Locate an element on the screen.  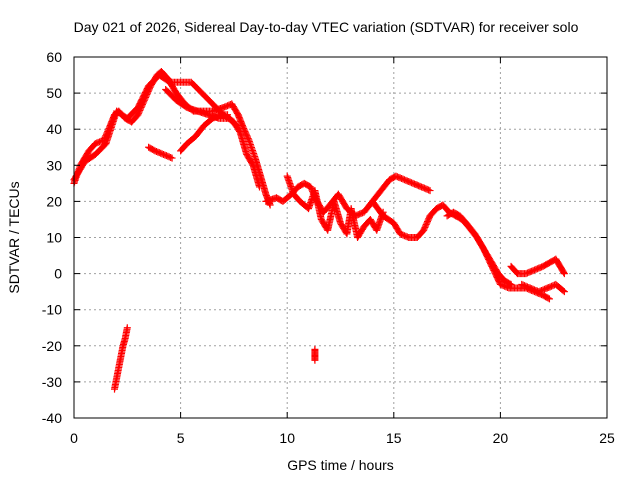
y-tick-label: 0 is located at coordinates (58, 274).